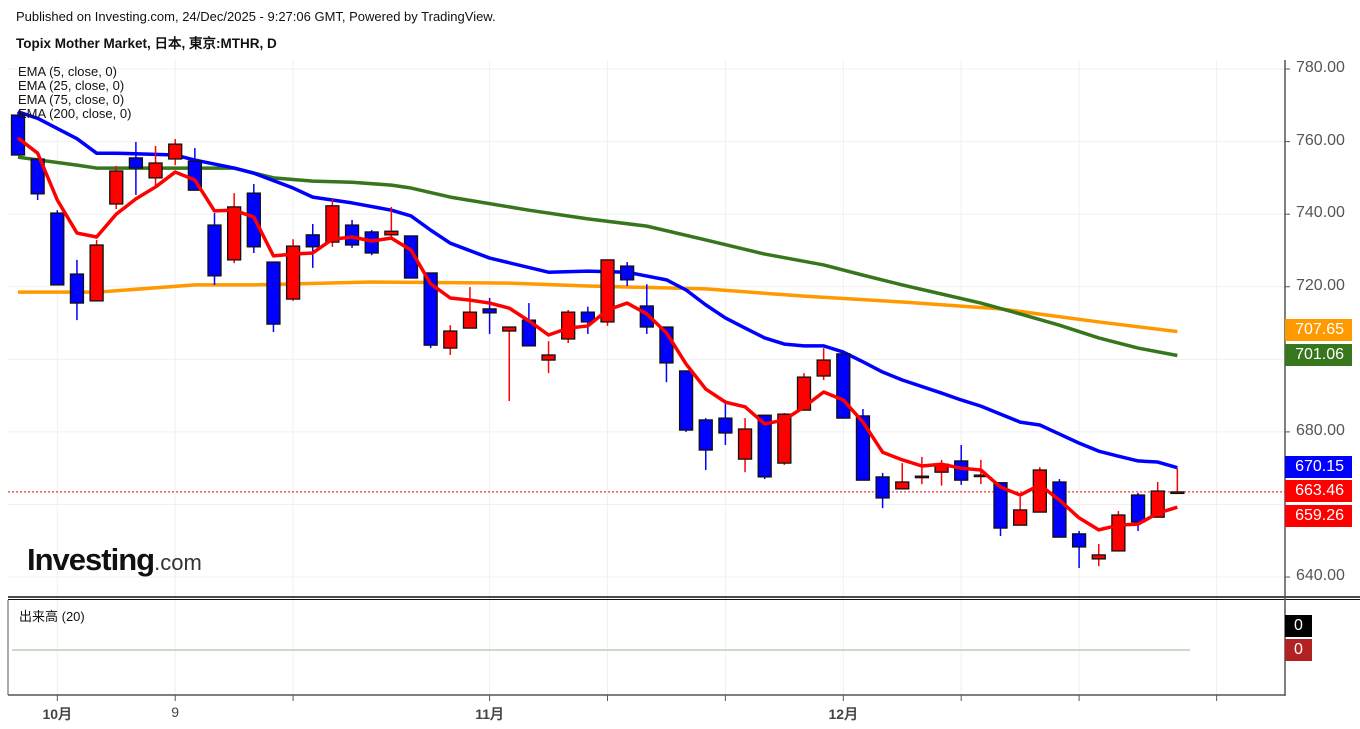 The height and width of the screenshot is (729, 1360). I want to click on price-tag: 670.15, so click(1318, 467).